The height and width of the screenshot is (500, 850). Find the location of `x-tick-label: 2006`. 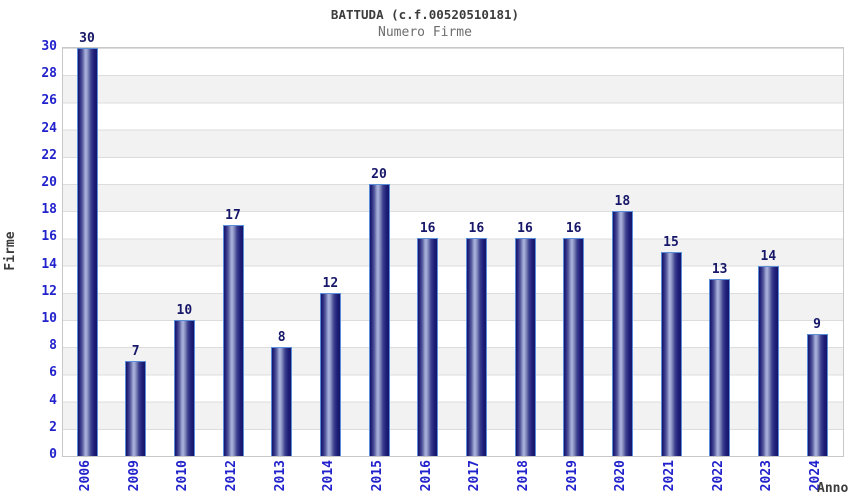

x-tick-label: 2006 is located at coordinates (85, 476).